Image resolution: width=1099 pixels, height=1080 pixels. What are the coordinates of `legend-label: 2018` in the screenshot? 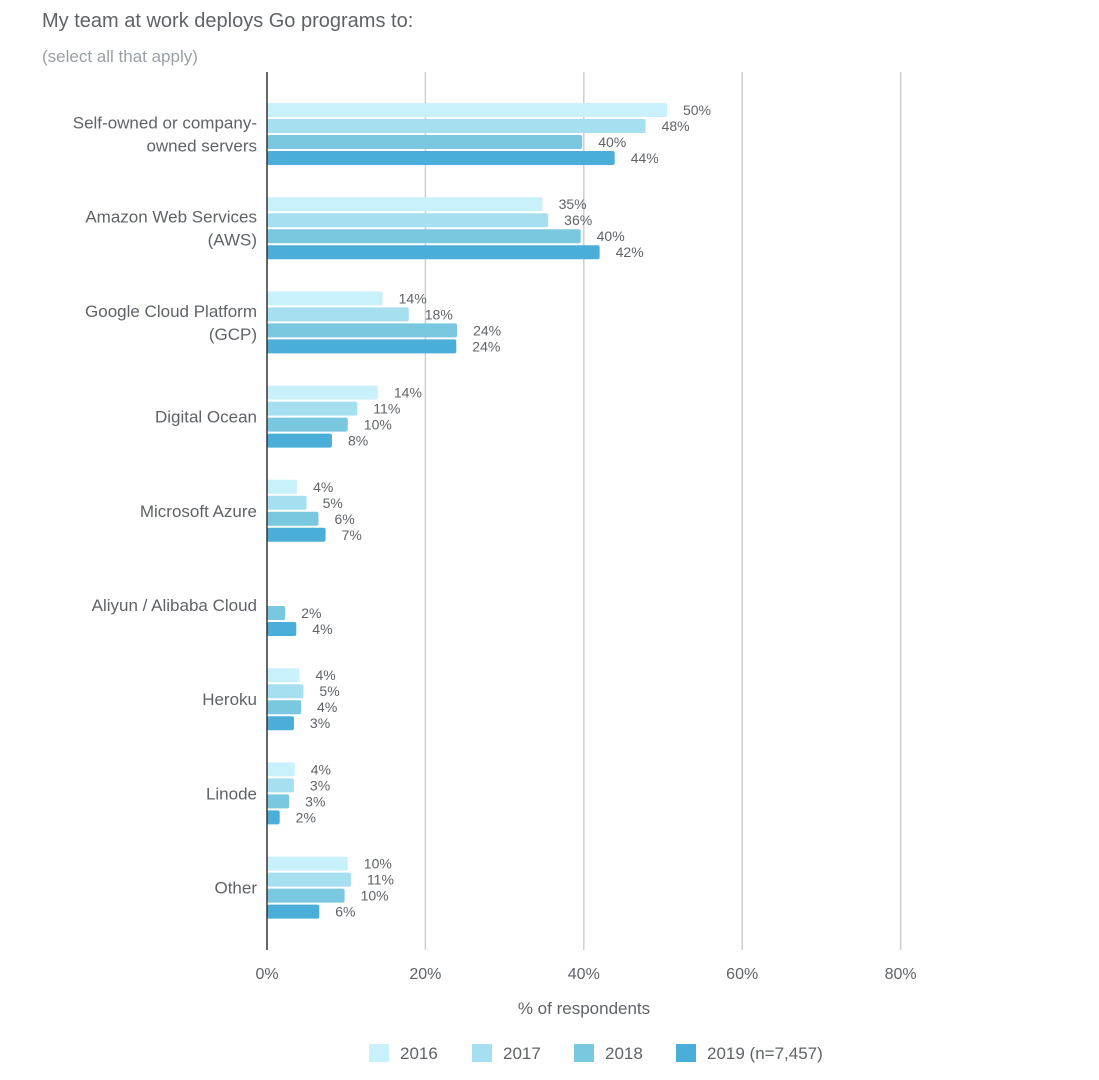 It's located at (624, 1053).